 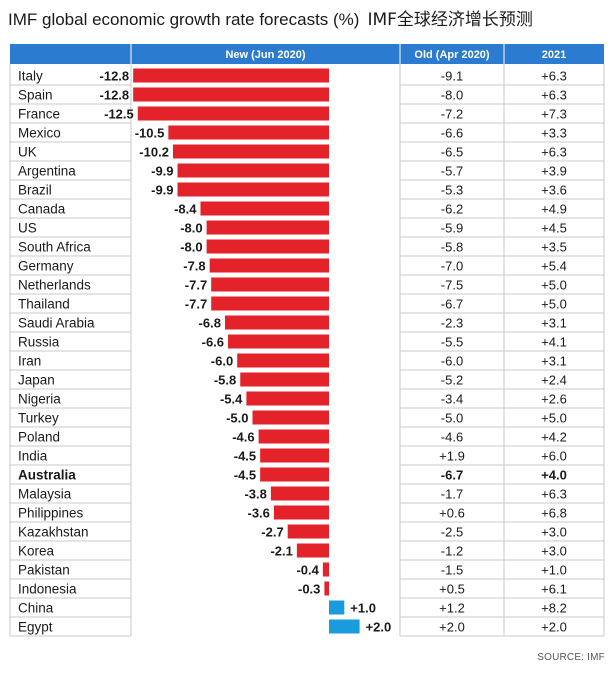 I want to click on country-label: Egypt, so click(x=35, y=627).